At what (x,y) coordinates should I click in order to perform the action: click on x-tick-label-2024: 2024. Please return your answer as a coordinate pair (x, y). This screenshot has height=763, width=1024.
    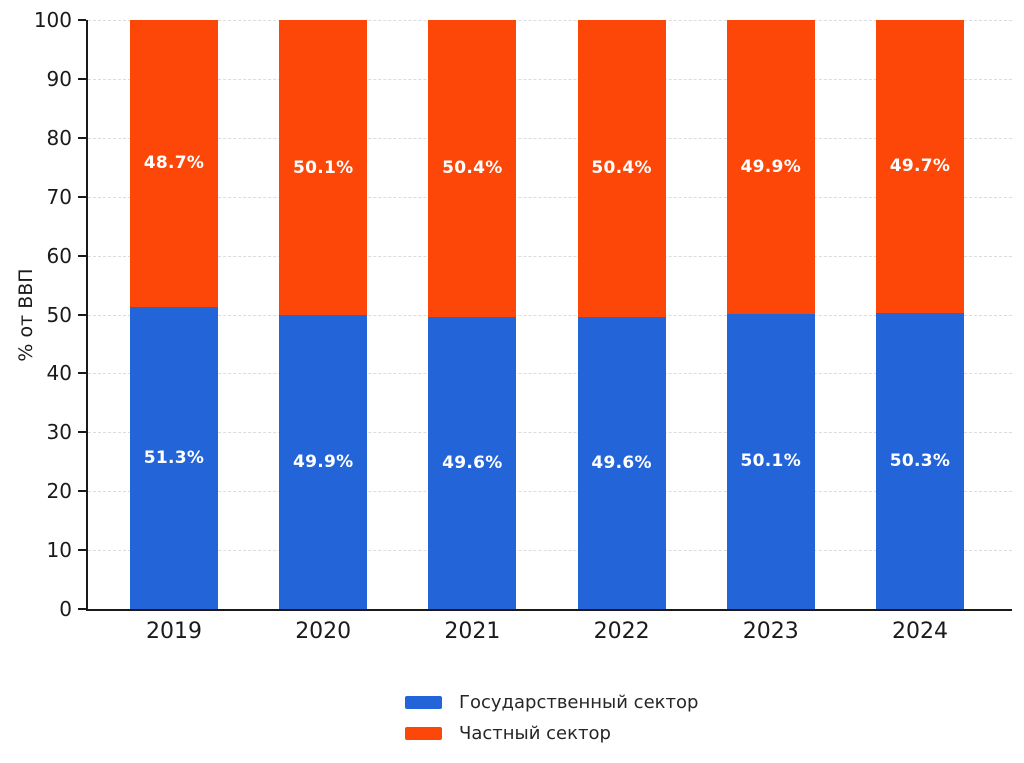
    Looking at the image, I should click on (920, 631).